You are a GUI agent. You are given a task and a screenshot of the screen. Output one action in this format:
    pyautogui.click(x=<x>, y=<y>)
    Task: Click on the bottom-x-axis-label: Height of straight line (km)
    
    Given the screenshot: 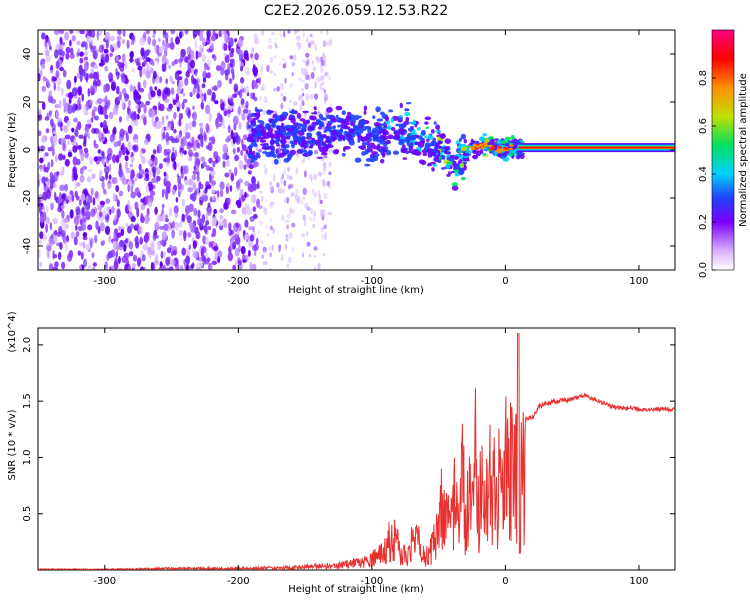 What is the action you would take?
    pyautogui.click(x=356, y=589)
    